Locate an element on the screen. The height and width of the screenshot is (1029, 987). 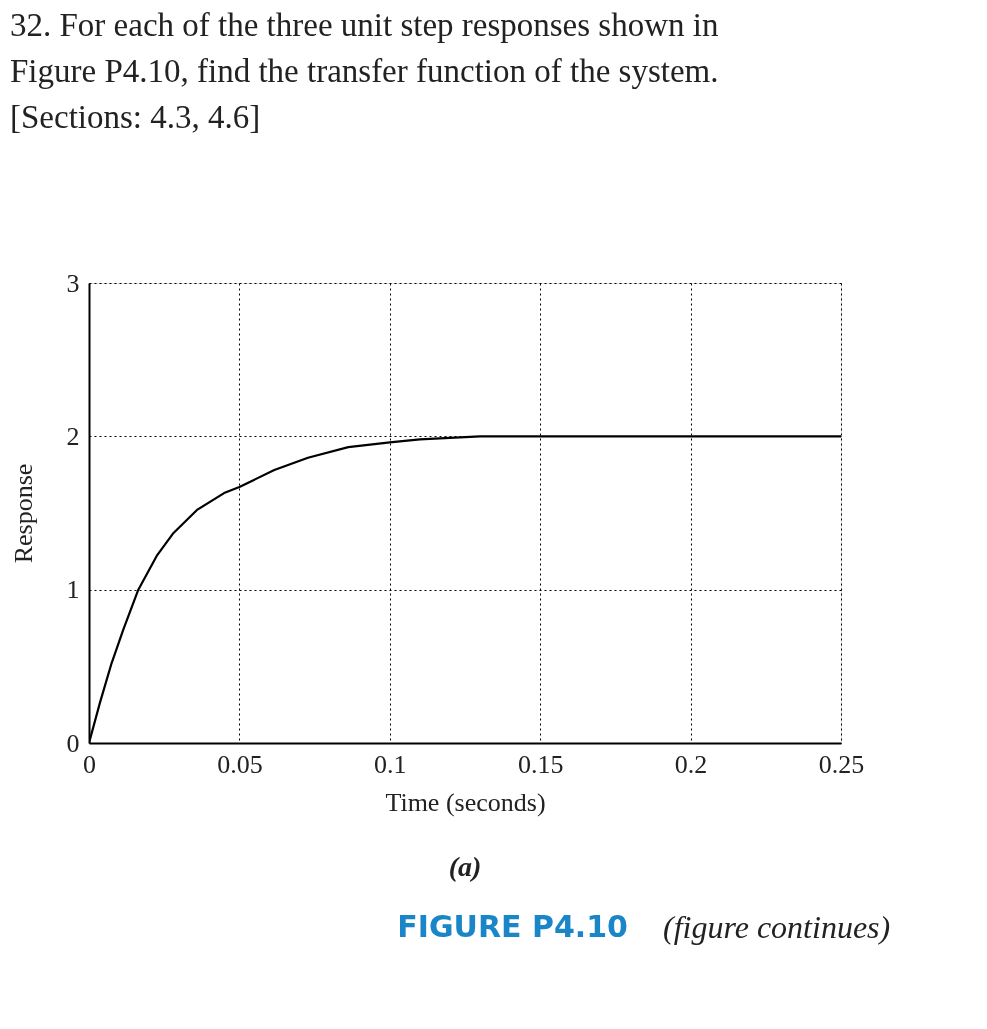
x-tick-label: 0.05 is located at coordinates (240, 764).